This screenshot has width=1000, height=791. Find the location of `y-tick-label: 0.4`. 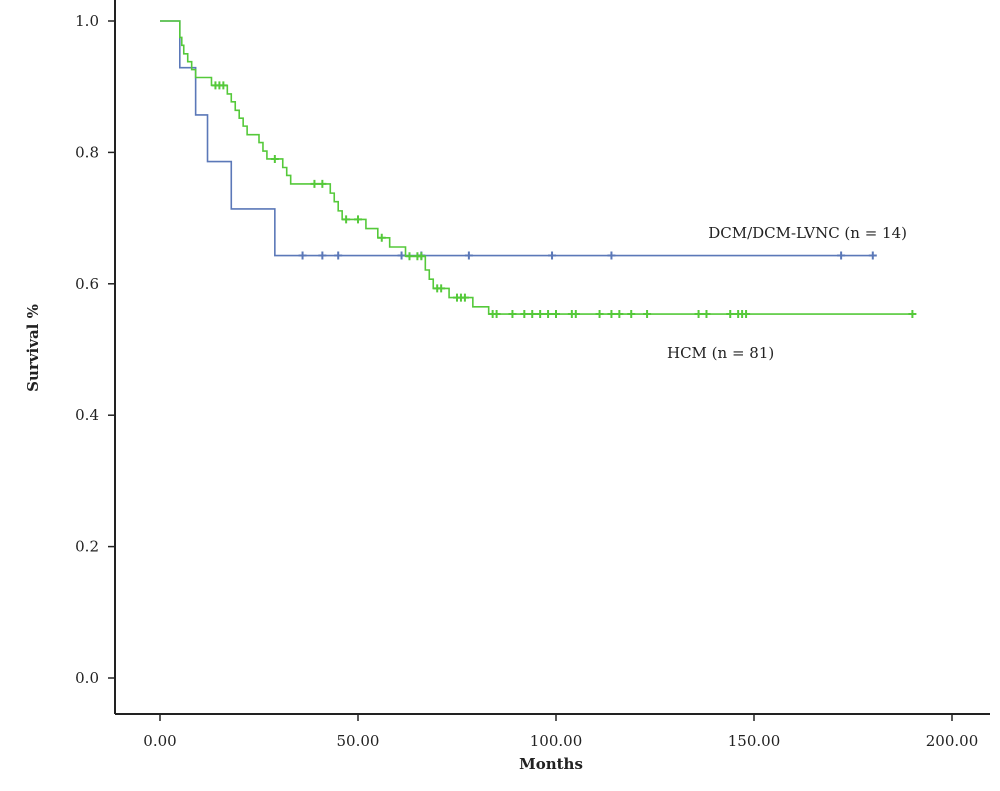

y-tick-label: 0.4 is located at coordinates (87, 415).